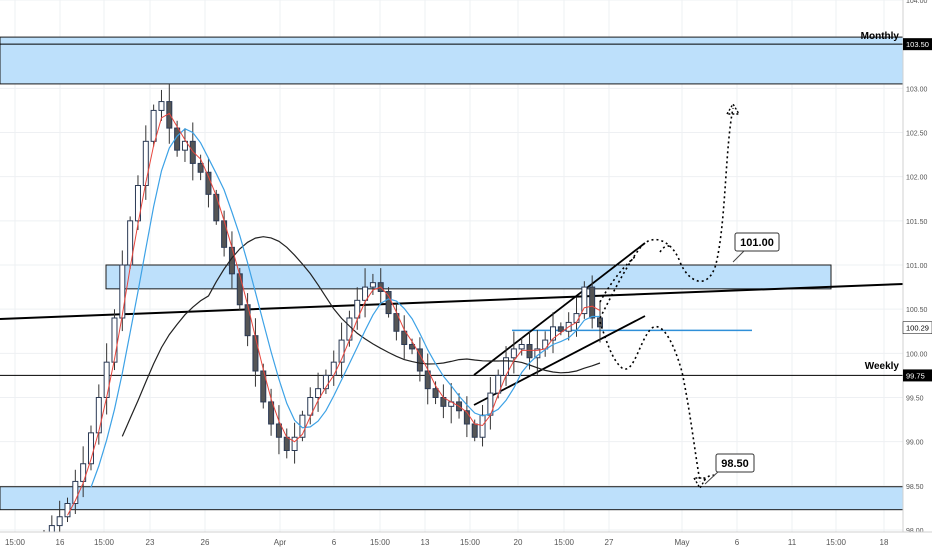 The height and width of the screenshot is (555, 932). I want to click on x-tick-label-13: May, so click(681, 542).